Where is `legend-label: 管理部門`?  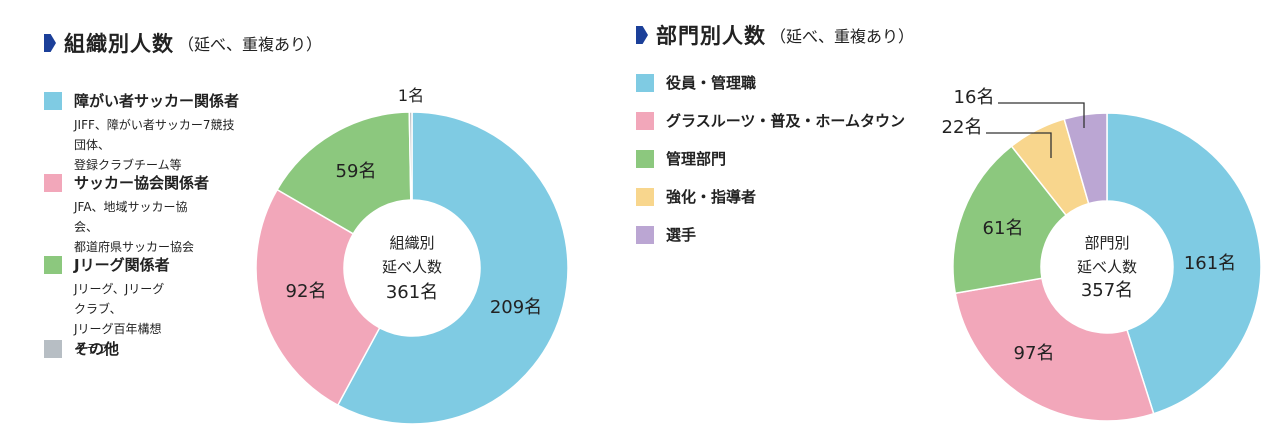 legend-label: 管理部門 is located at coordinates (696, 159).